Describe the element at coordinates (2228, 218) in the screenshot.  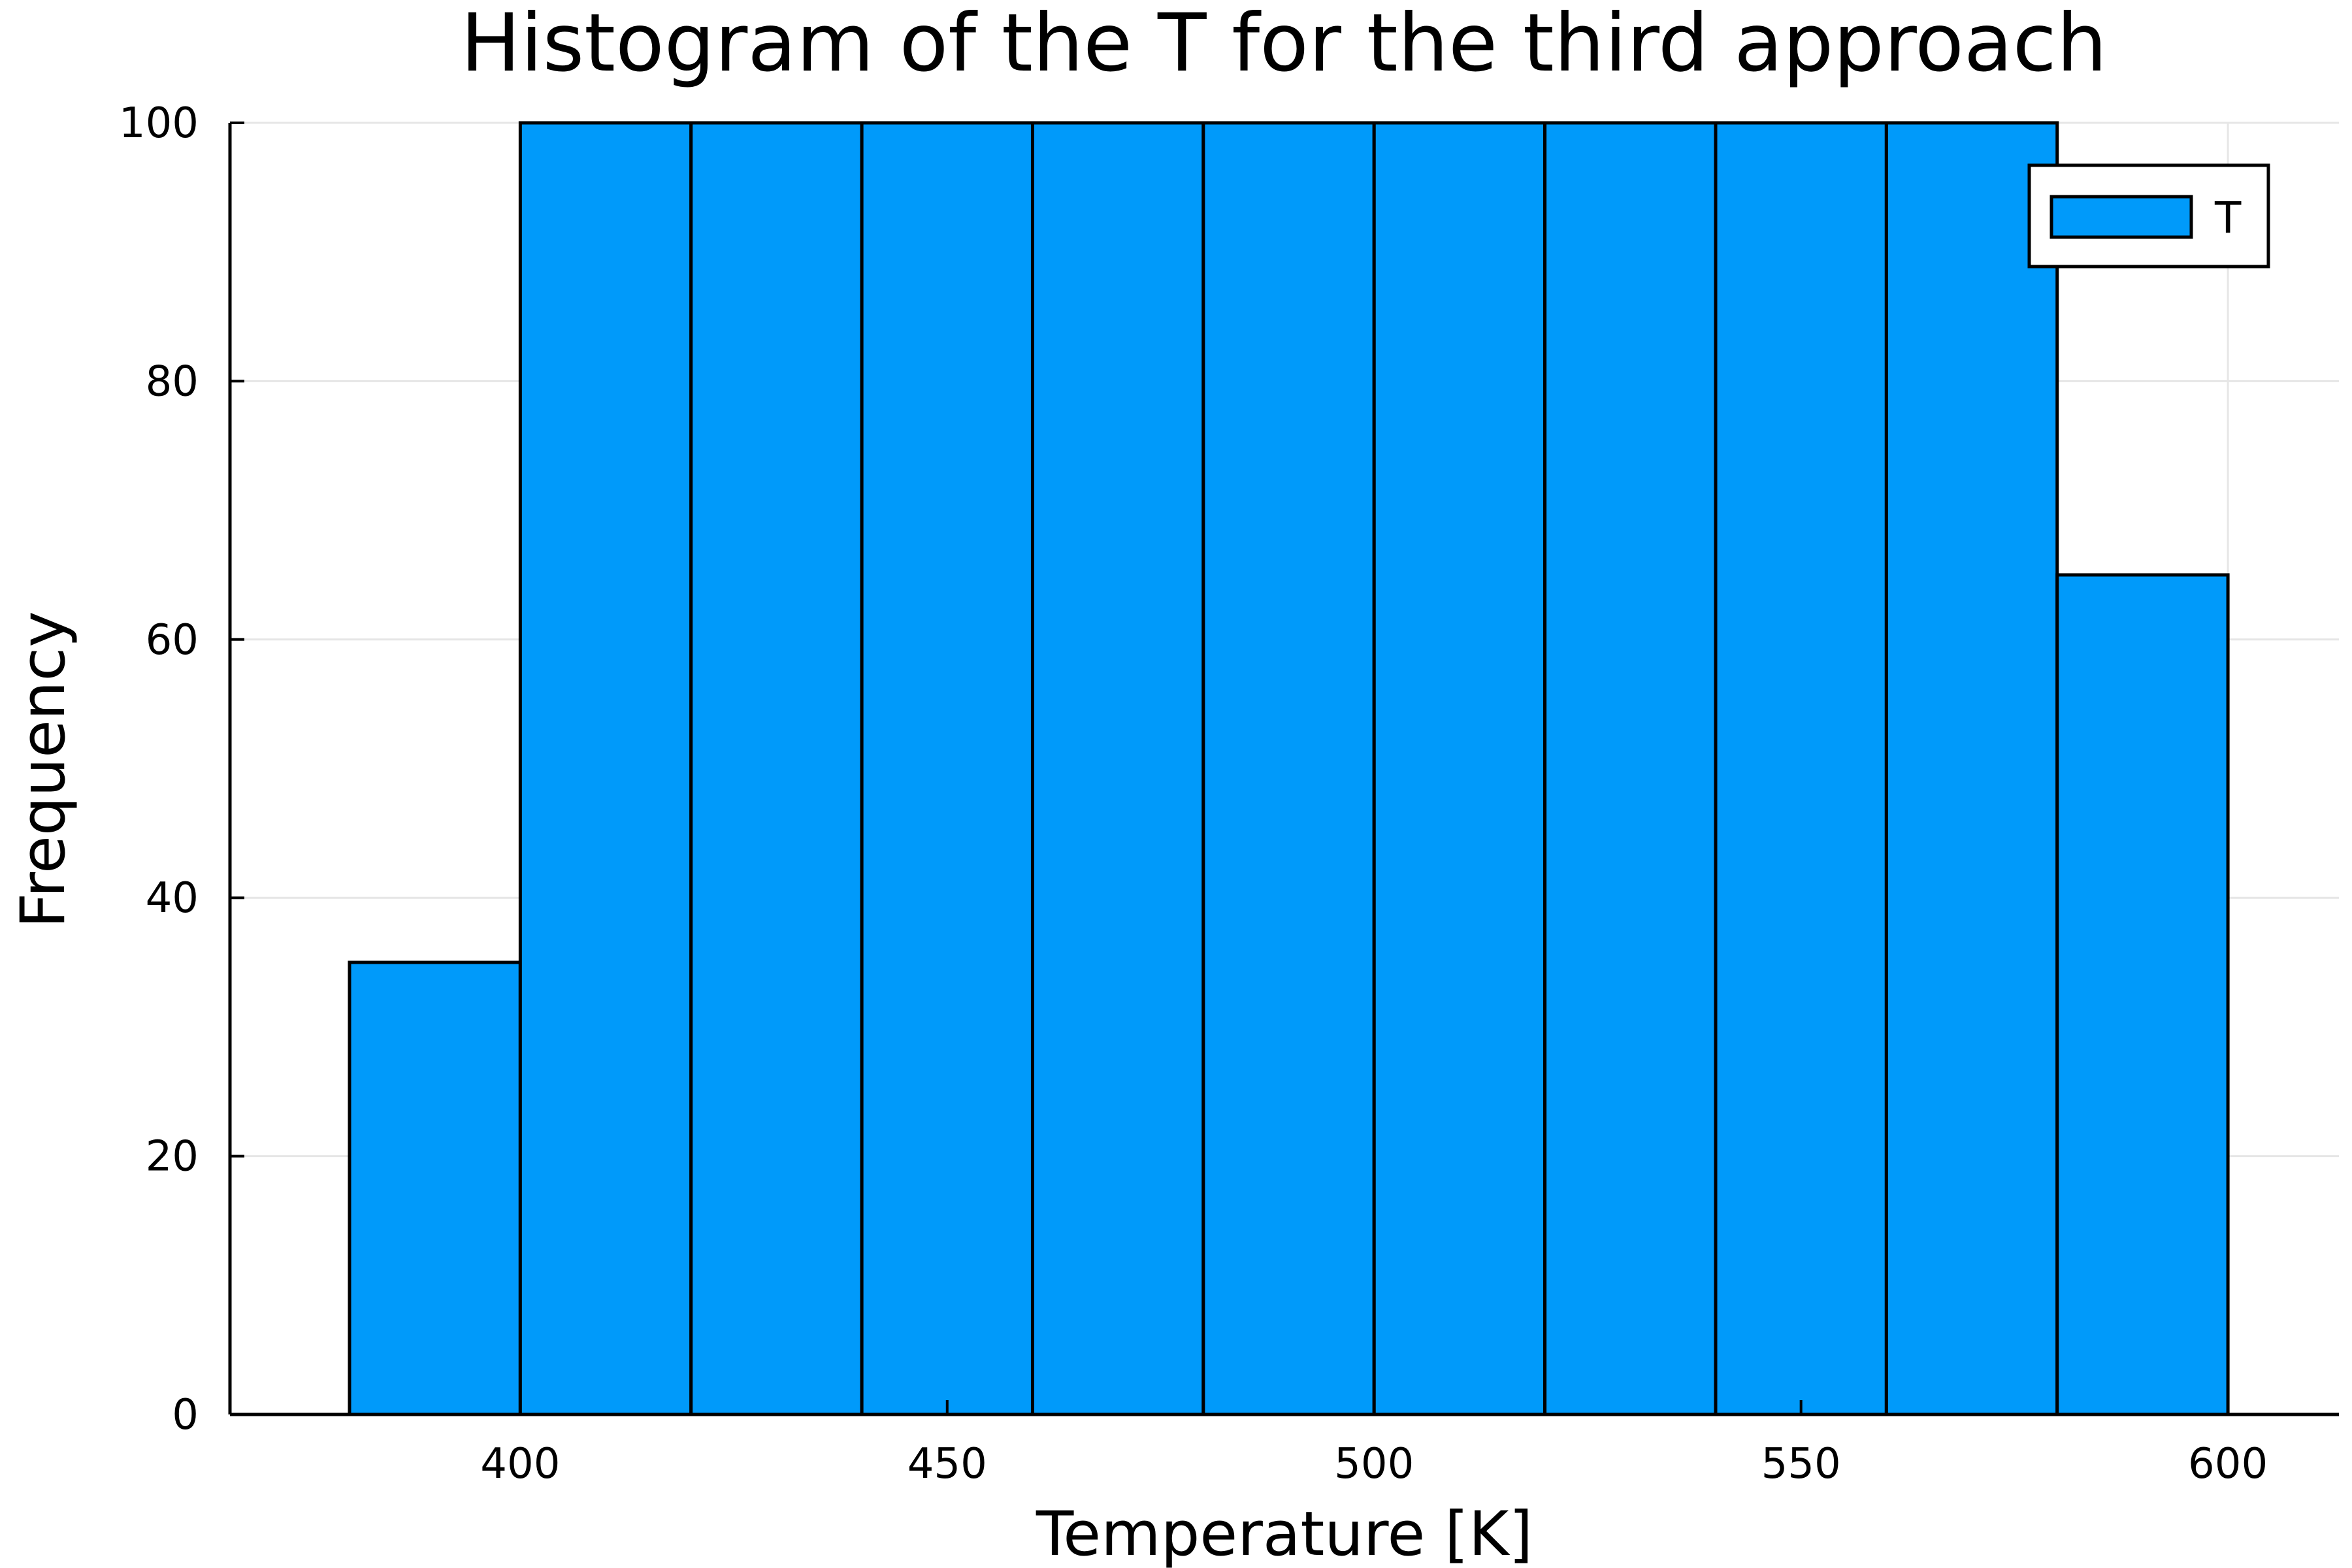
I see `legend-label: T` at that location.